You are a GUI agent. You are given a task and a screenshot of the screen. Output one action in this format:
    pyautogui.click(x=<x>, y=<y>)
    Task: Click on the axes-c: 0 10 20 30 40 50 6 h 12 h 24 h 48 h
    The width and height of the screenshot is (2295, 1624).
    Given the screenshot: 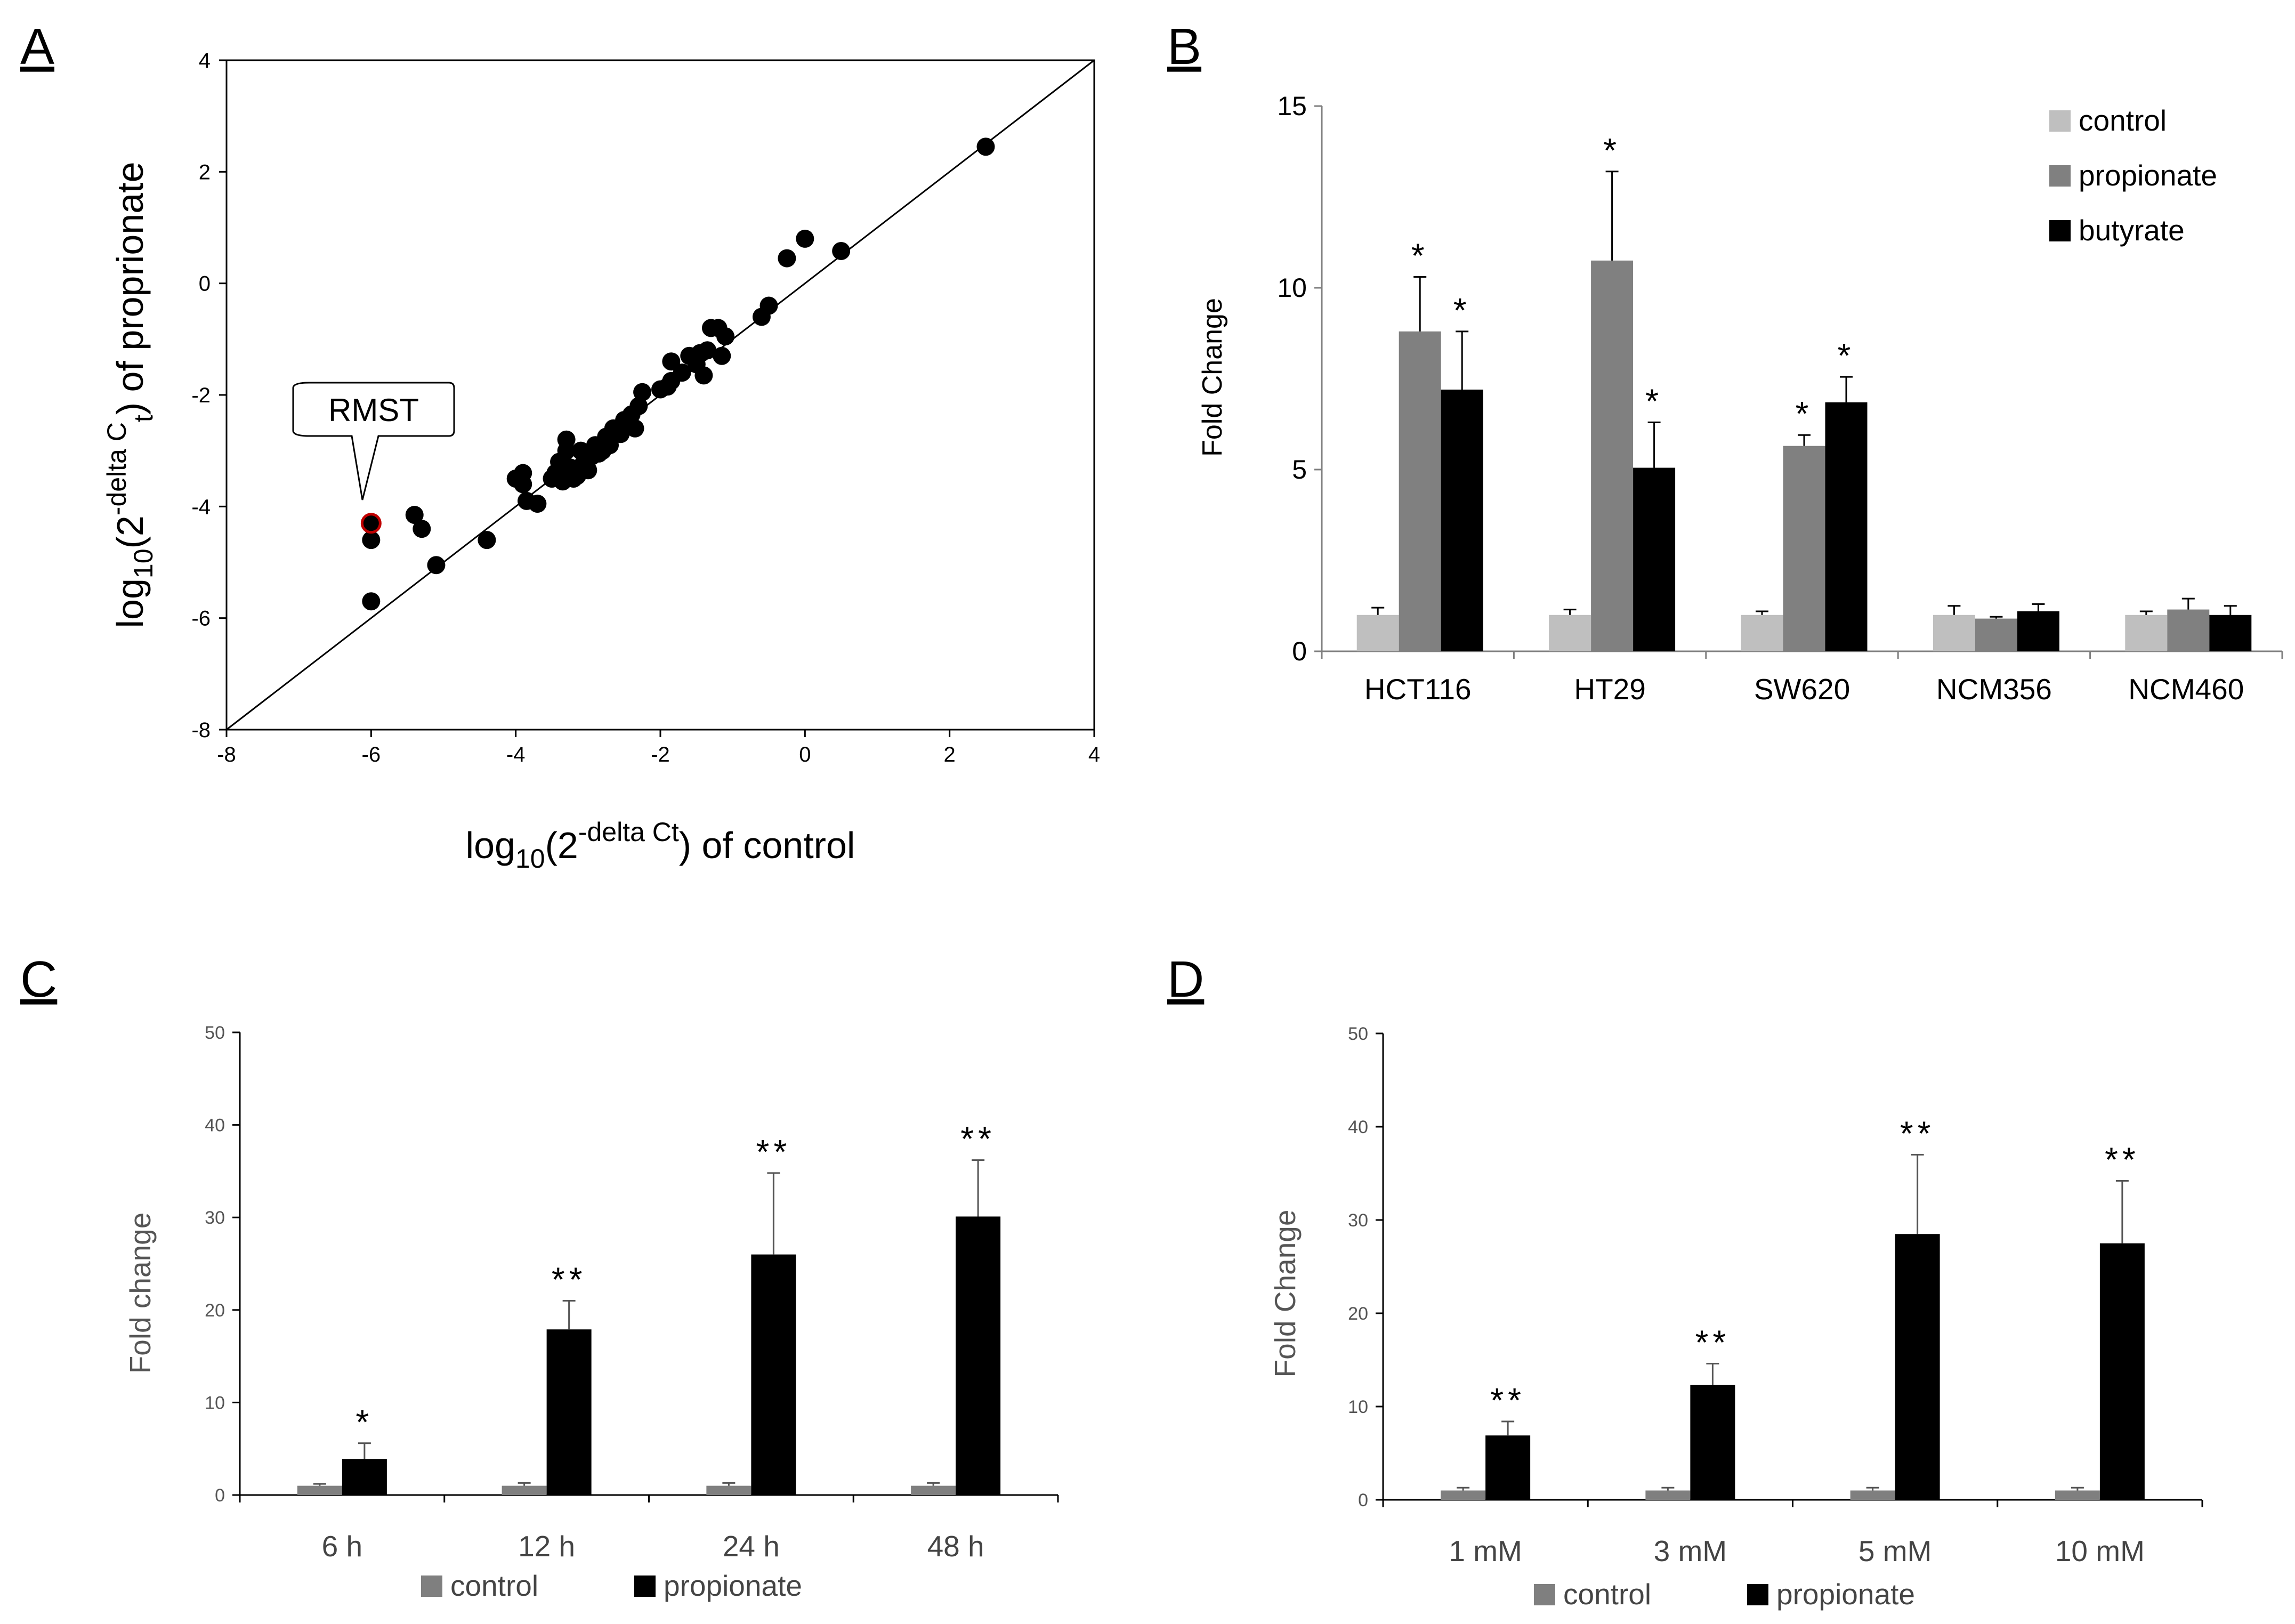 What is the action you would take?
    pyautogui.click(x=632, y=1293)
    